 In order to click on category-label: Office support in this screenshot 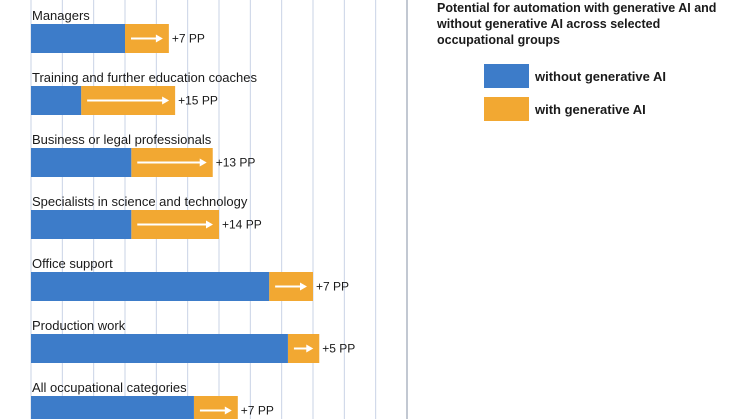, I will do `click(72, 263)`.